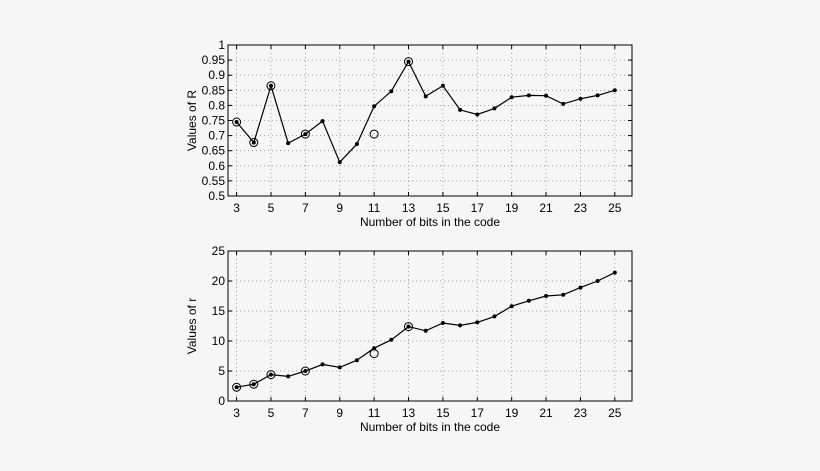  What do you see at coordinates (216, 136) in the screenshot?
I see `chart-r-y-tick-label: 0.7` at bounding box center [216, 136].